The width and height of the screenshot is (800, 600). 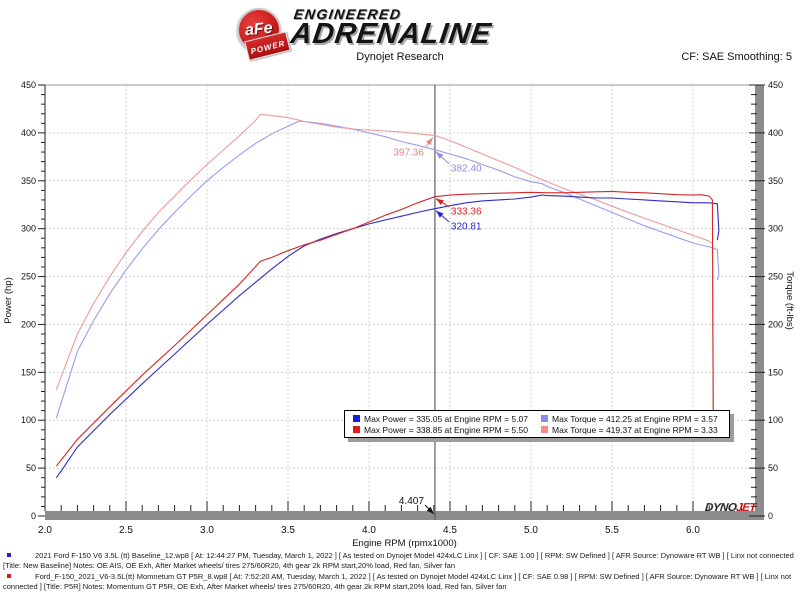 I want to click on right-axis-band, so click(x=759, y=302).